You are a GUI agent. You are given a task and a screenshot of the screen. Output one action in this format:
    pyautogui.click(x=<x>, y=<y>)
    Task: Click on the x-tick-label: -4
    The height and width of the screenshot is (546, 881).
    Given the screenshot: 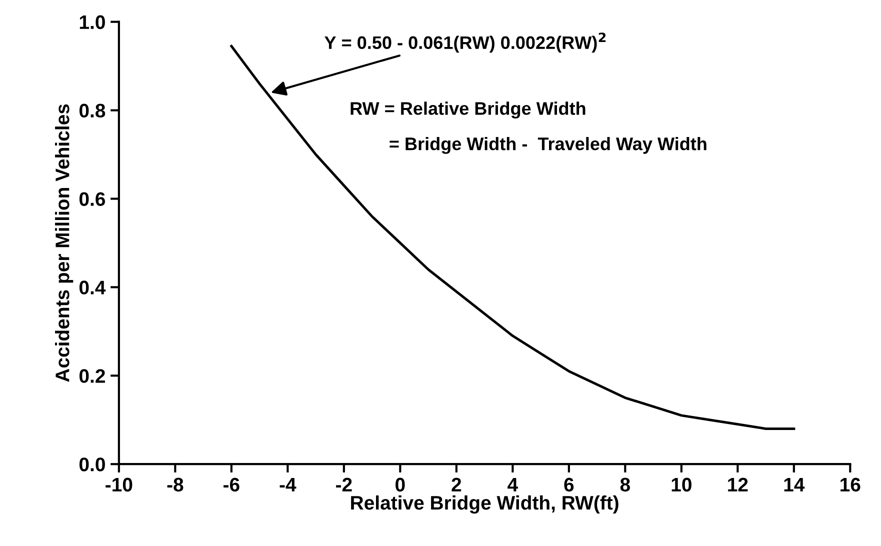 What is the action you would take?
    pyautogui.click(x=288, y=485)
    